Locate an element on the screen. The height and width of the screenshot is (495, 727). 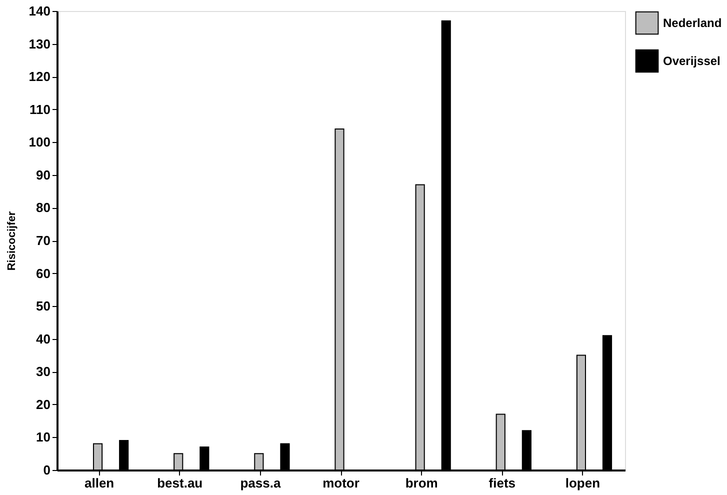
y-tick-label: 40 is located at coordinates (43, 338).